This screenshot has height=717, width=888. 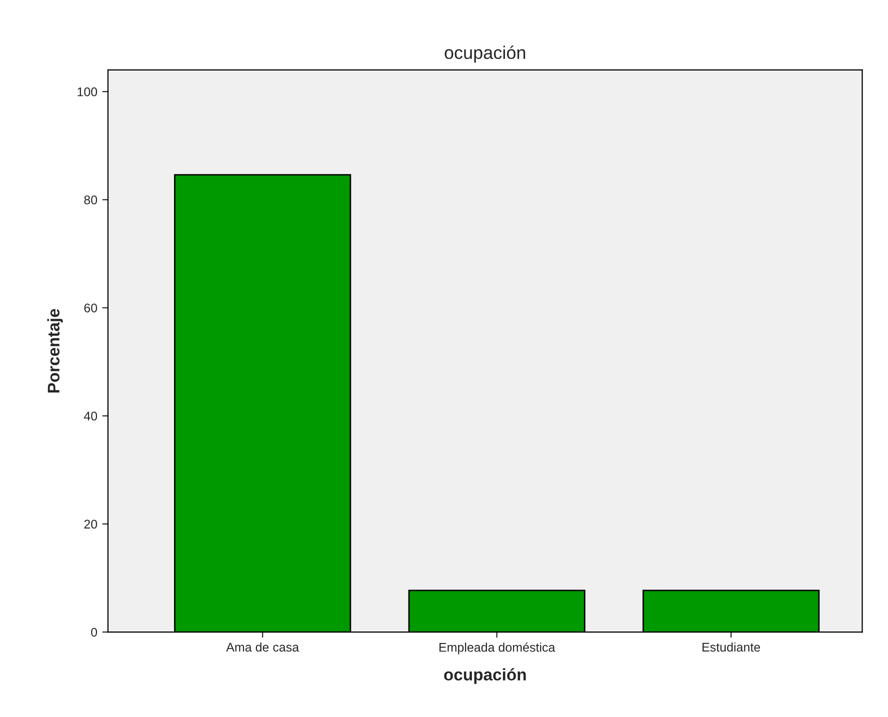 I want to click on x-tick-label: Ama de casa, so click(x=263, y=647).